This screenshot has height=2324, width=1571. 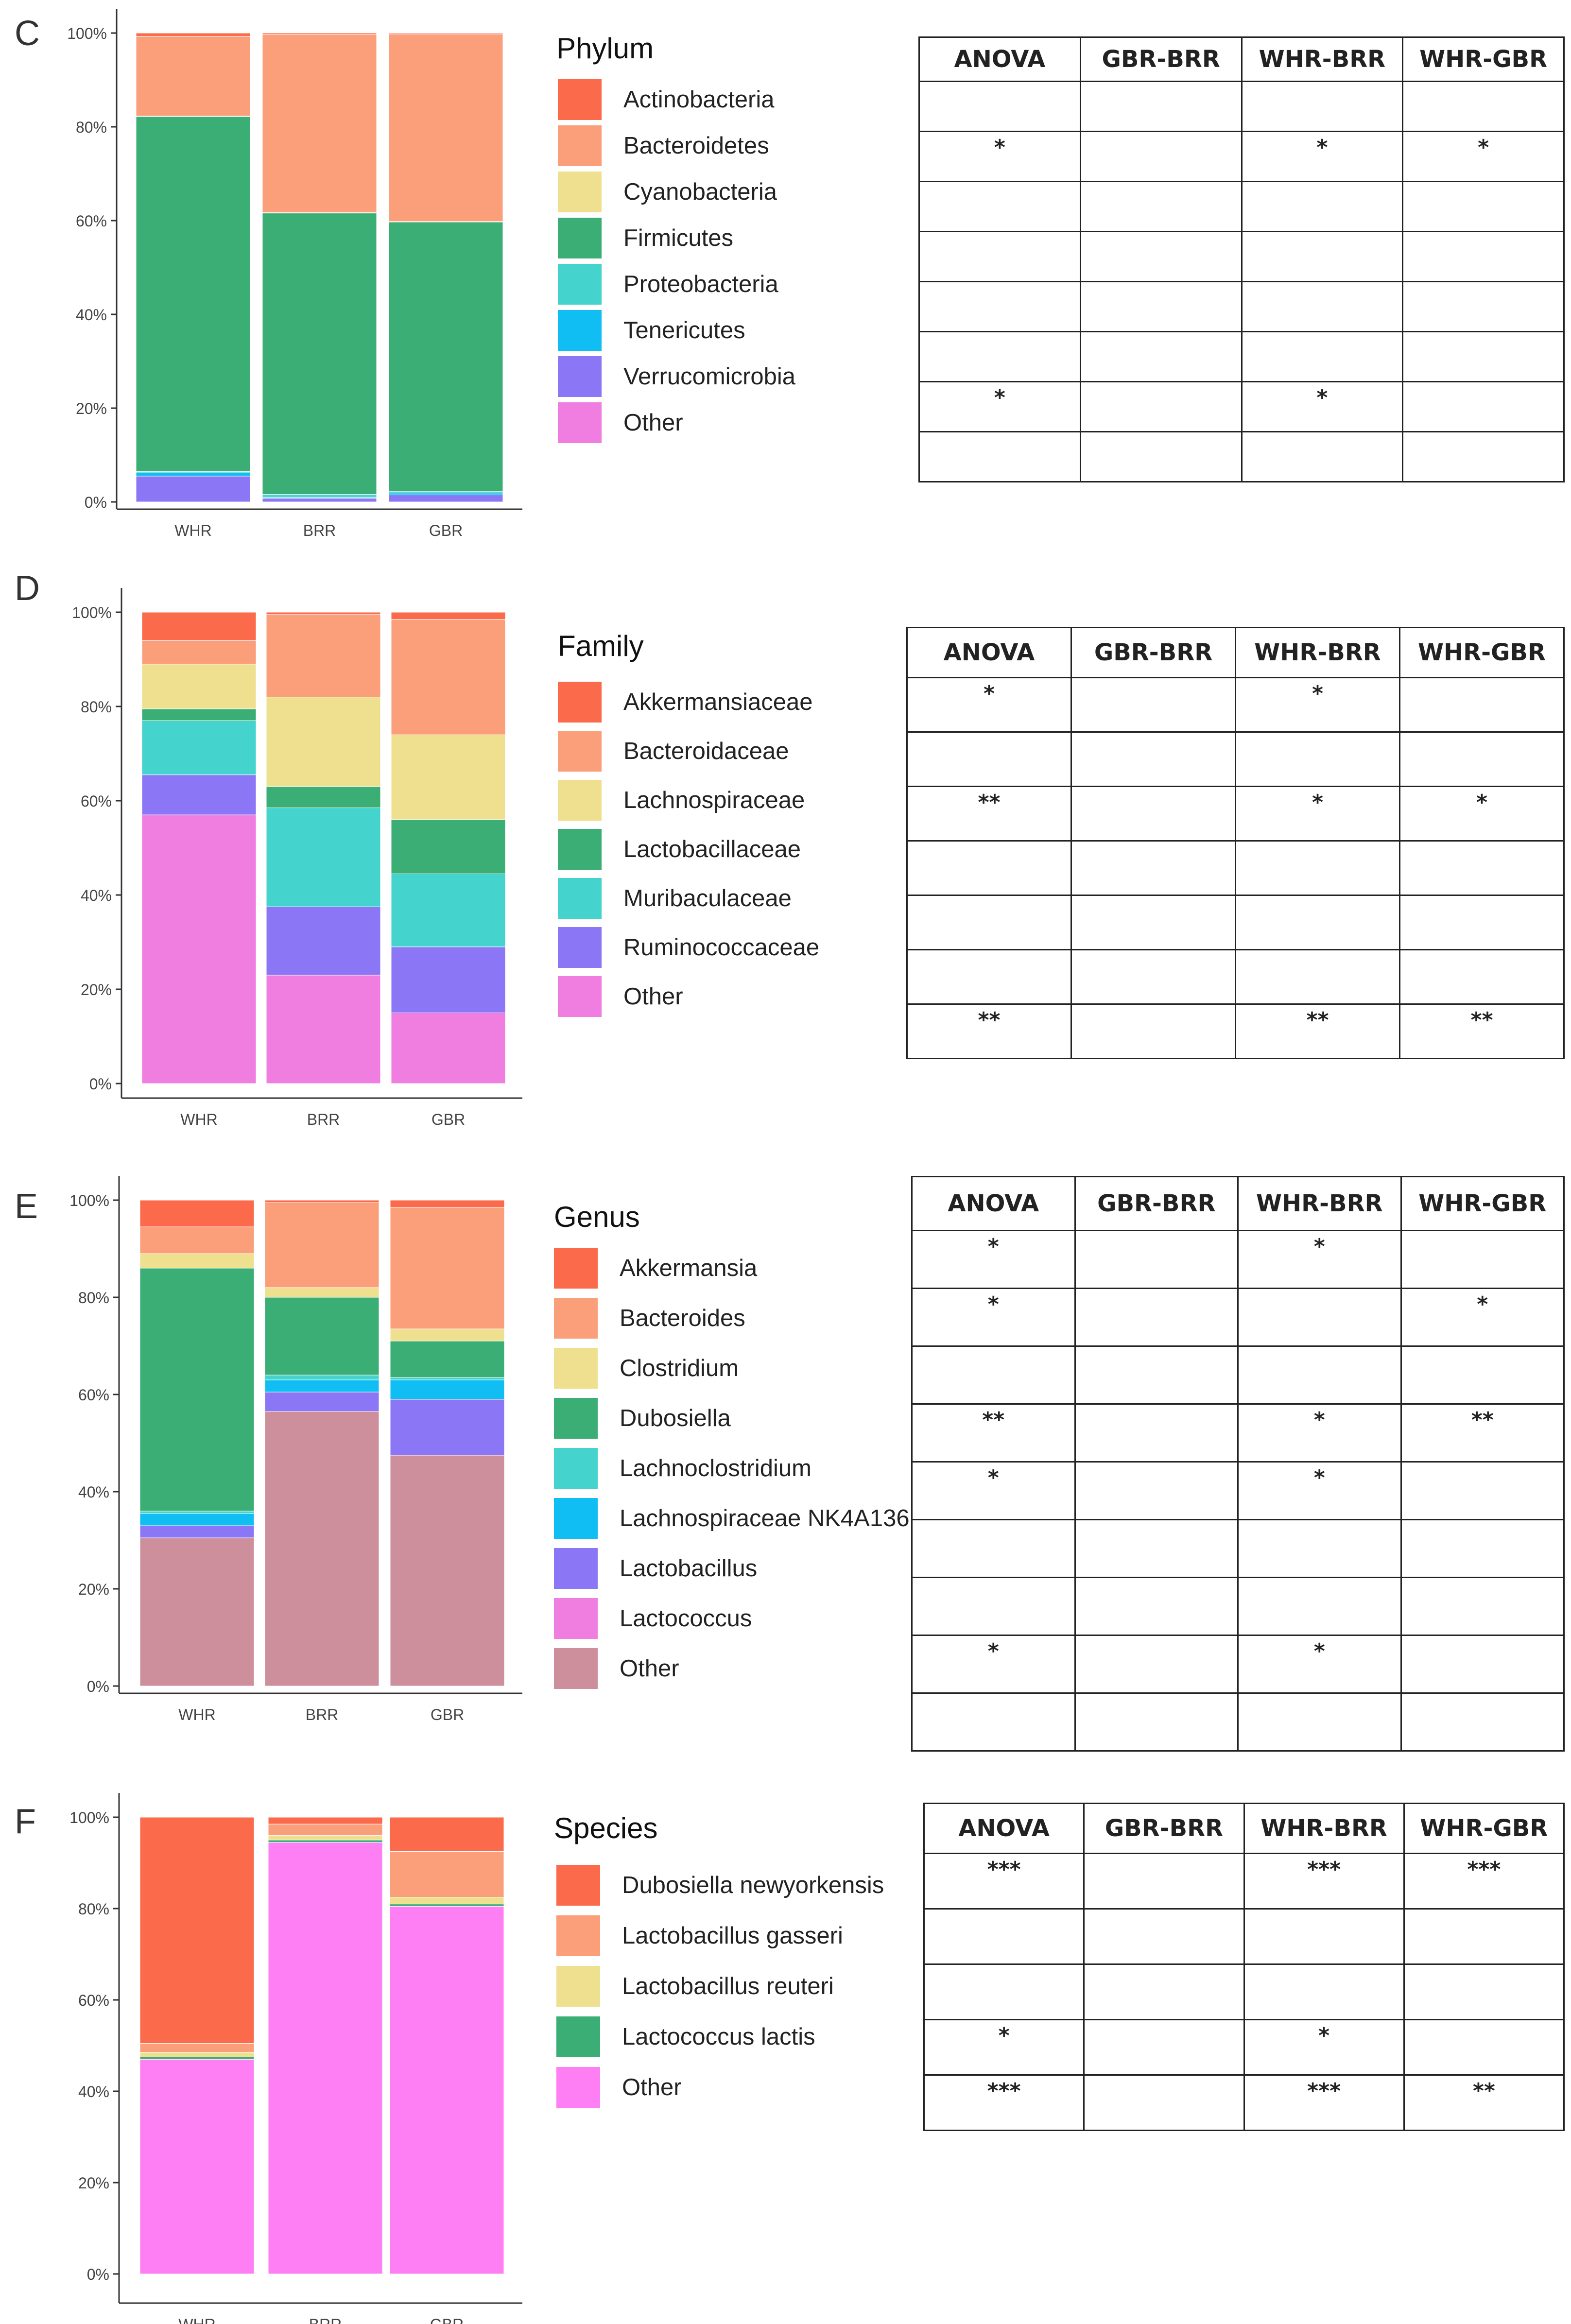 I want to click on bar-segment-whr-bacteroides, so click(x=197, y=1240).